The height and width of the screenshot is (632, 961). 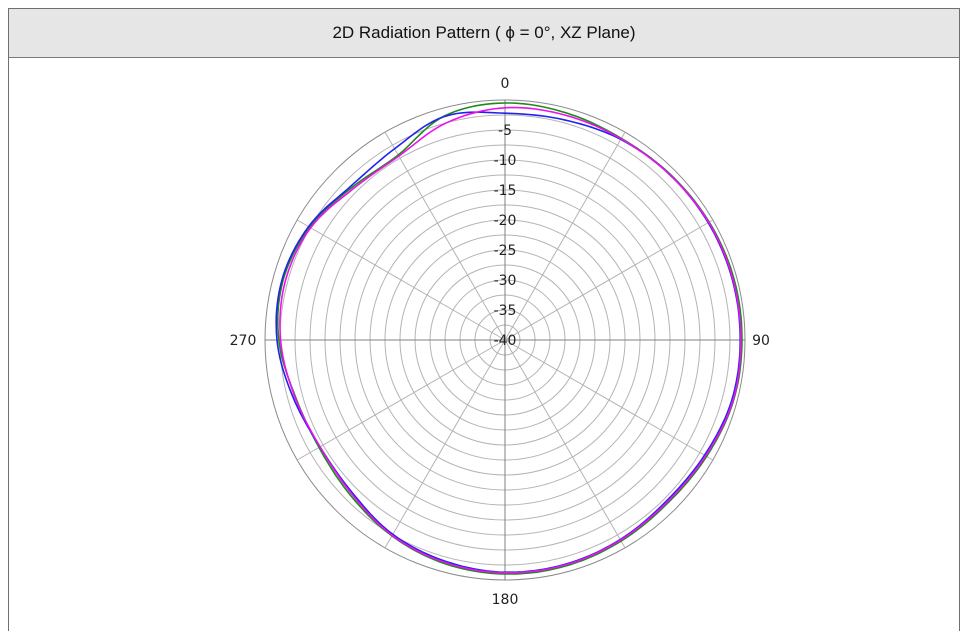 I want to click on radial-tick-label: -35, so click(x=505, y=311).